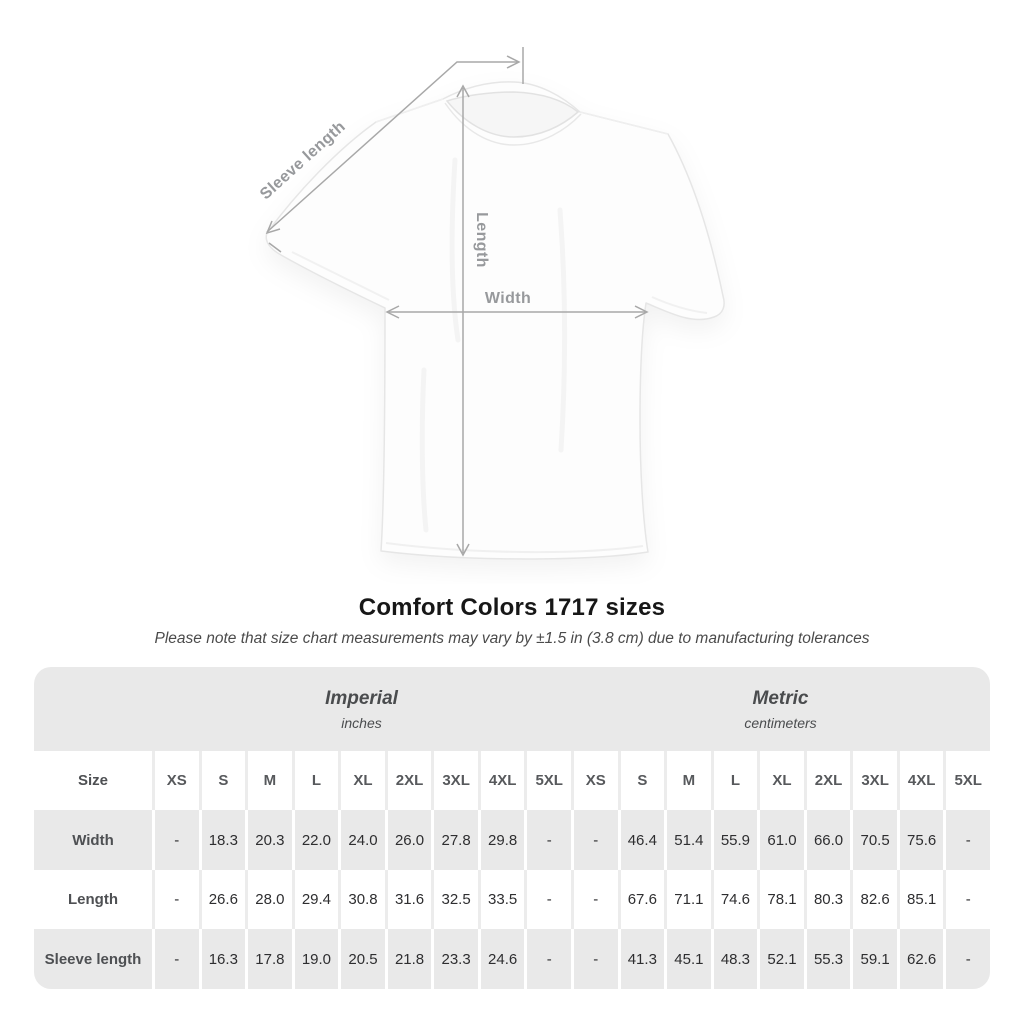 This screenshot has height=1024, width=1024. I want to click on value-cell: 51.4, so click(687, 840).